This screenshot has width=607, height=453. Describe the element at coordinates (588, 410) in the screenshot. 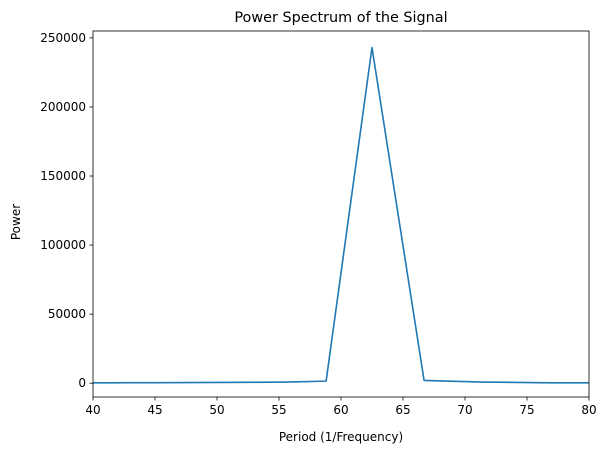

I see `x-tick-label: 80` at that location.